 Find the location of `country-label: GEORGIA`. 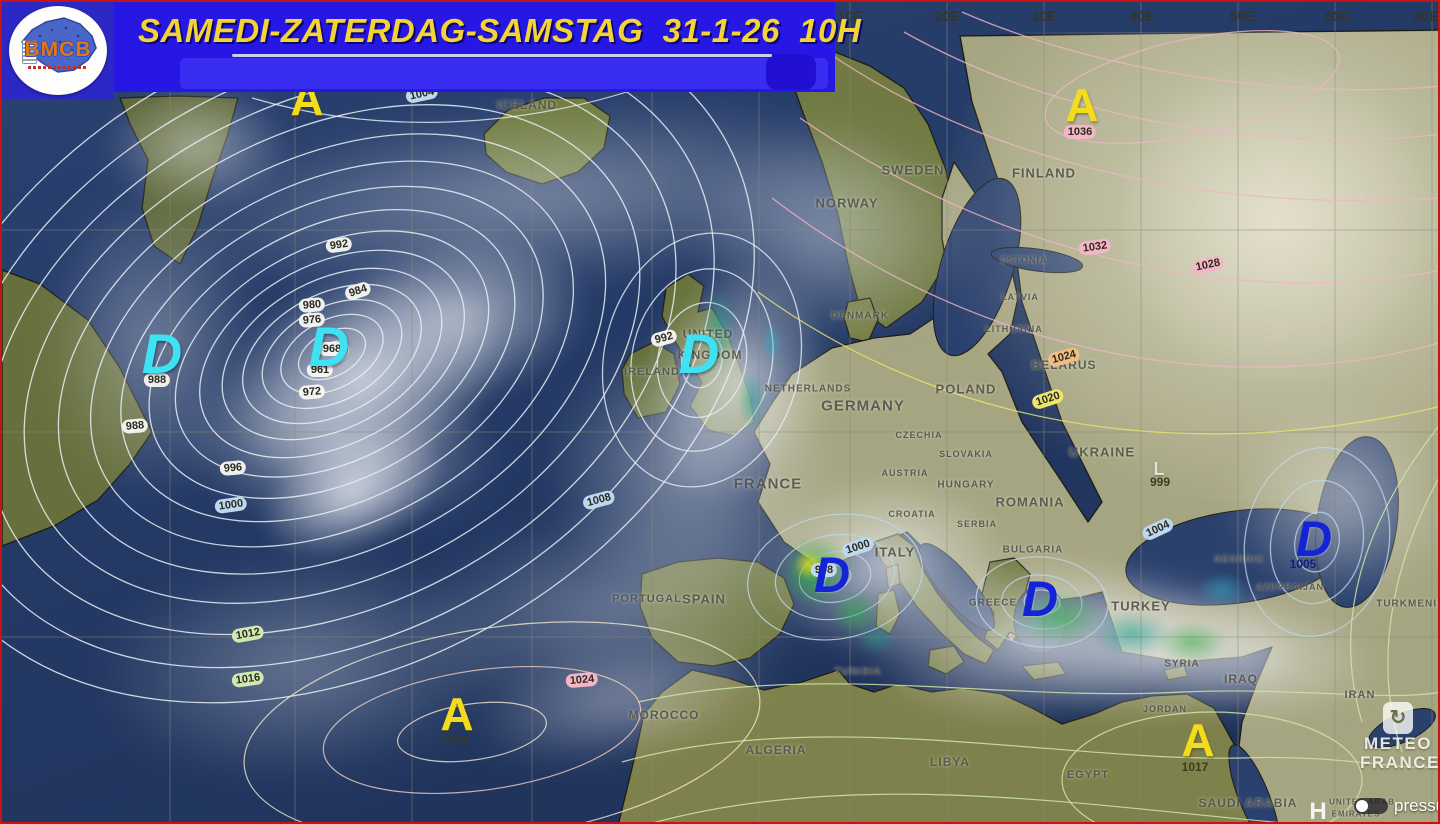

country-label: GEORGIA is located at coordinates (1239, 559).